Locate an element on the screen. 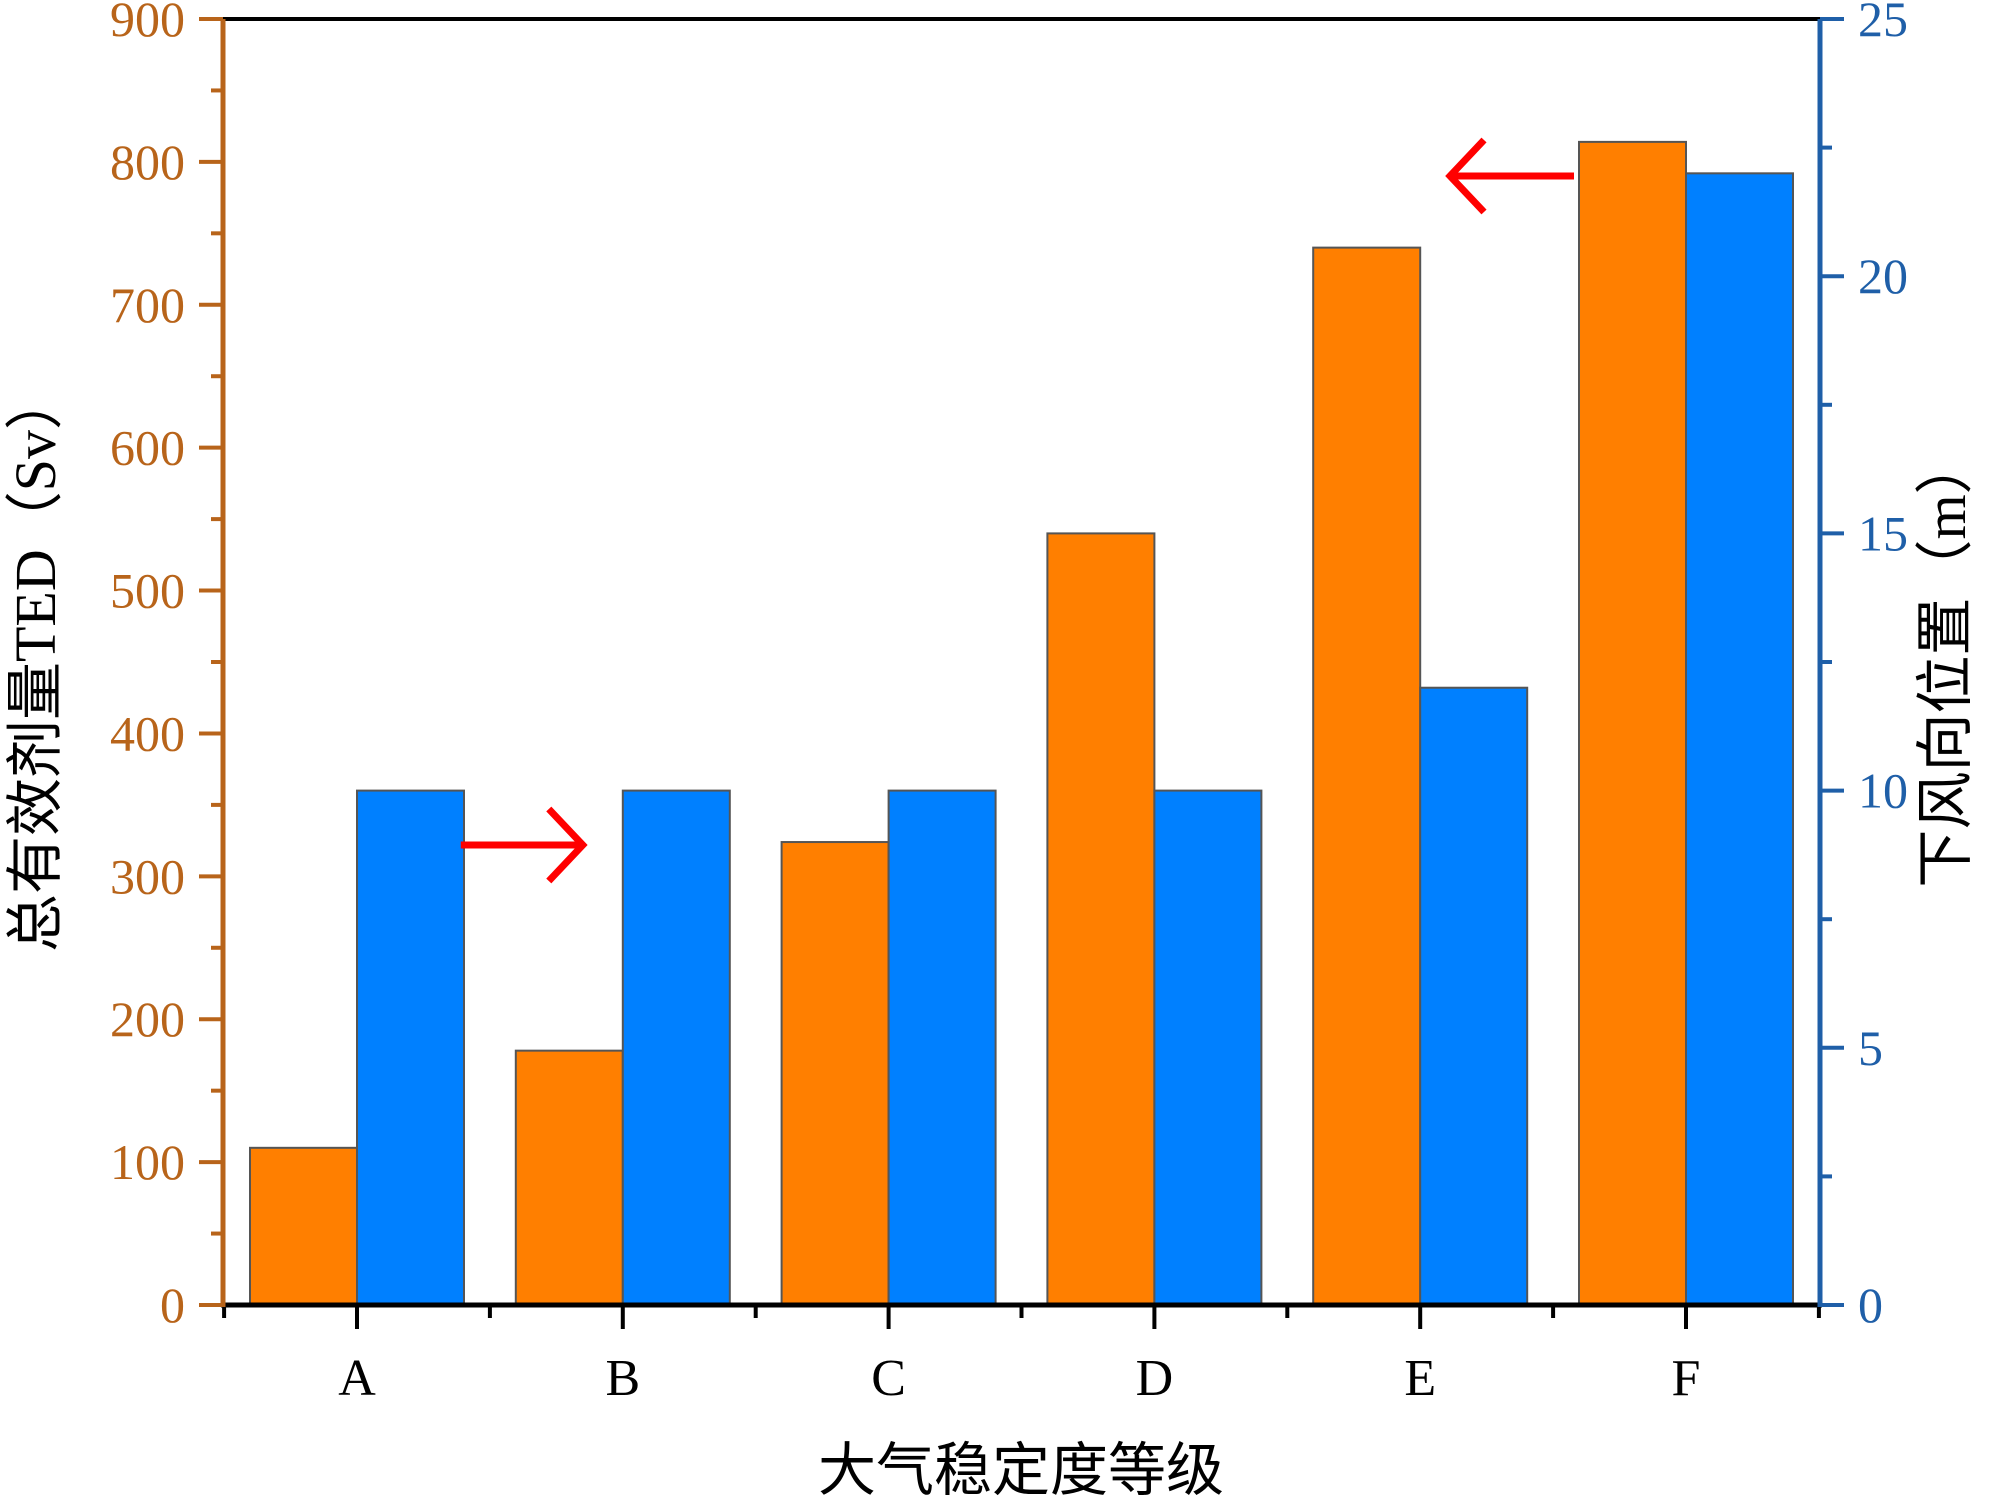 This screenshot has height=1503, width=2000. y-left-tick-label: 800 is located at coordinates (147, 162).